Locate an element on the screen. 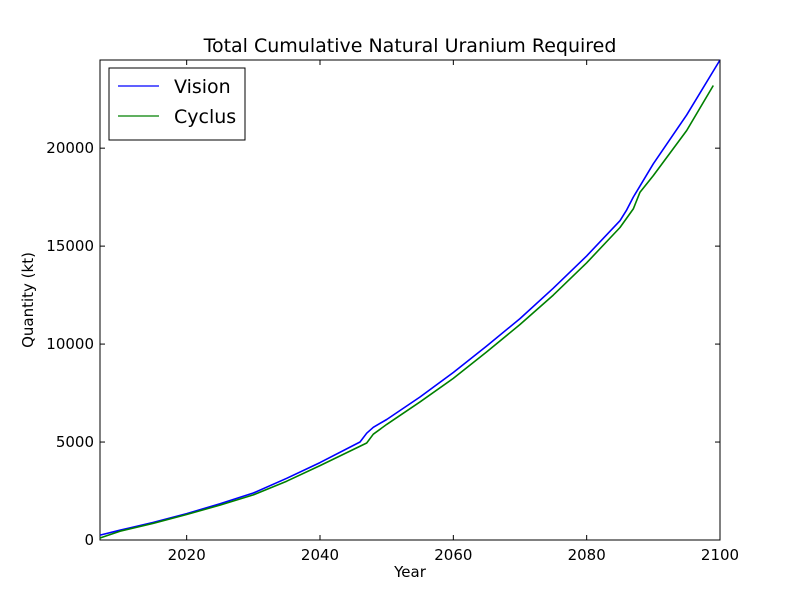 Image resolution: width=800 pixels, height=600 pixels. x-tick-label: 2040 is located at coordinates (320, 555).